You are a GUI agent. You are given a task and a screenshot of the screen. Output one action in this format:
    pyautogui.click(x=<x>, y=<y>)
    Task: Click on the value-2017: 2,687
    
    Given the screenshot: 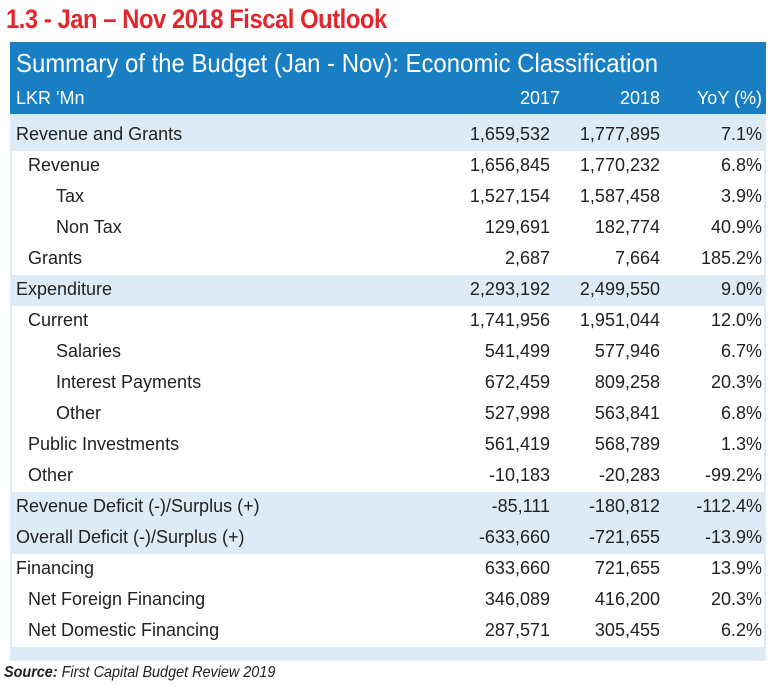 What is the action you would take?
    pyautogui.click(x=527, y=258)
    